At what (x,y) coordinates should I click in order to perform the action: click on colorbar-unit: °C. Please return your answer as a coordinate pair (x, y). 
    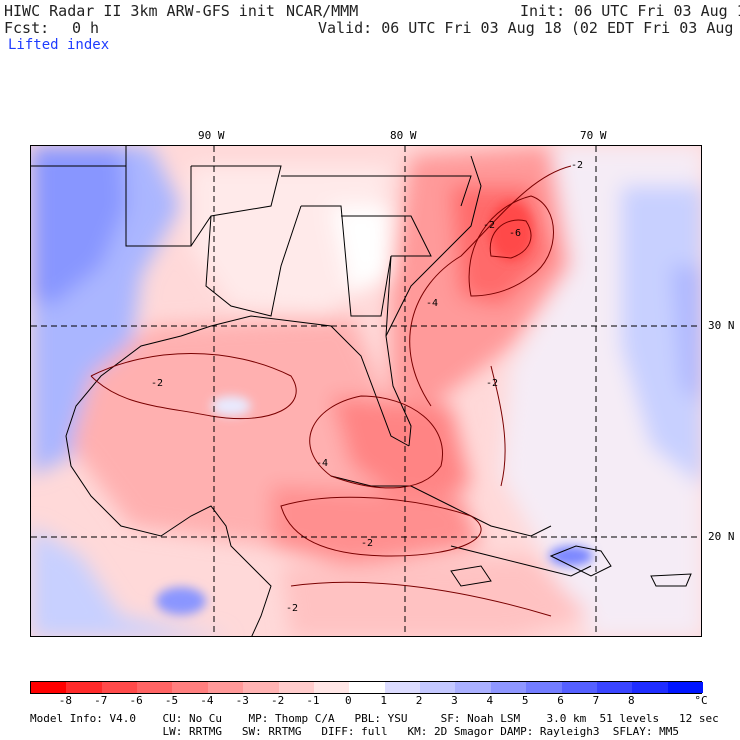
    Looking at the image, I should click on (701, 700).